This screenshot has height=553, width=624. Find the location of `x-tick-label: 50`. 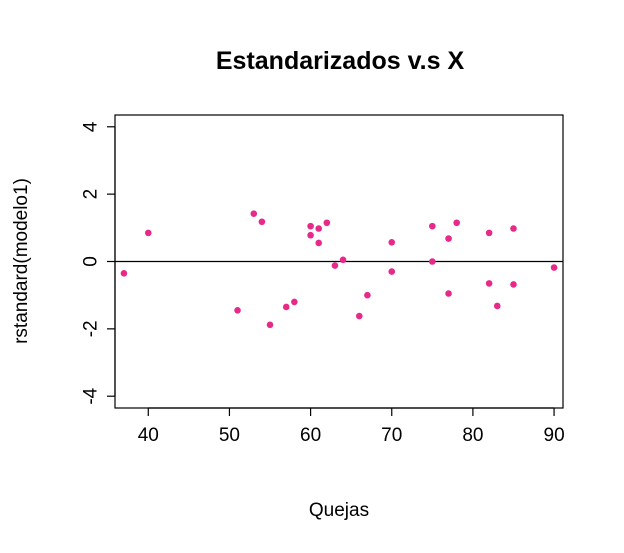

x-tick-label: 50 is located at coordinates (229, 435).